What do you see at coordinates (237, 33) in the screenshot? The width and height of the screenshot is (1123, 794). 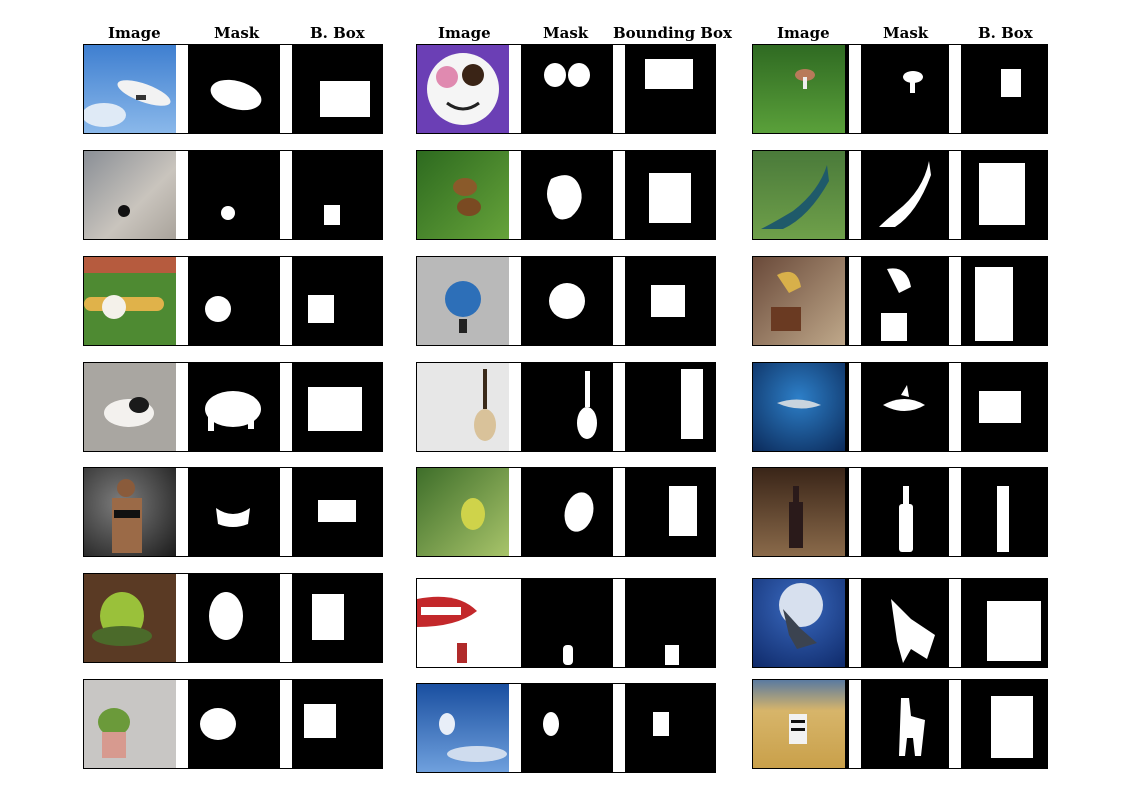 I see `header-mask-col1: Mask` at bounding box center [237, 33].